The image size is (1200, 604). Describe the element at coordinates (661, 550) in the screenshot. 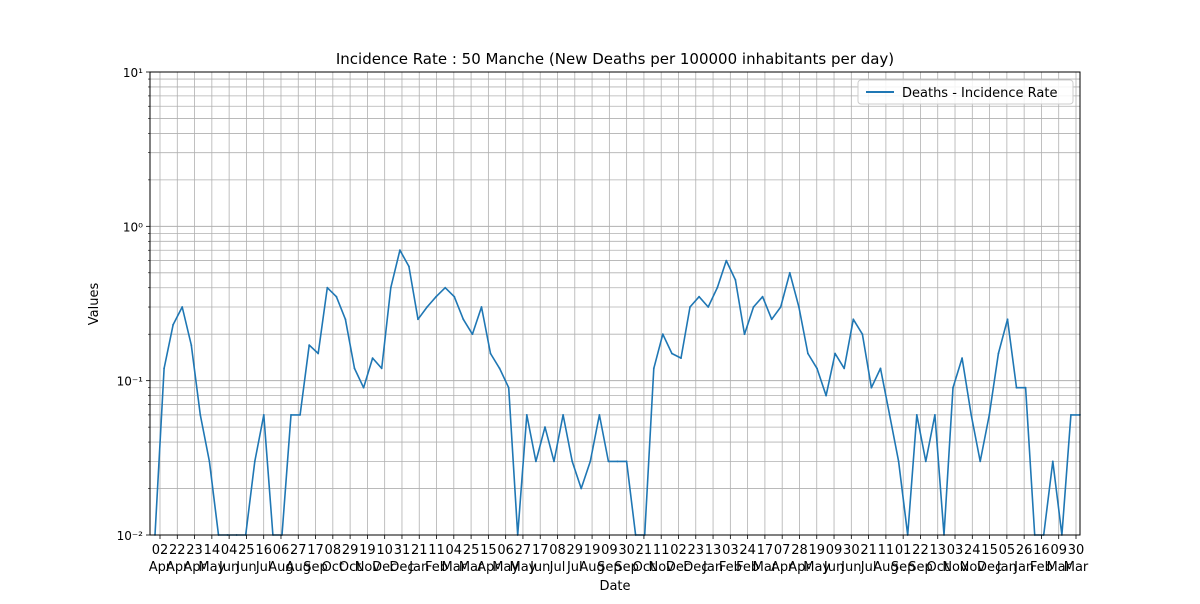

I see `x-tick-label-day: 11` at that location.